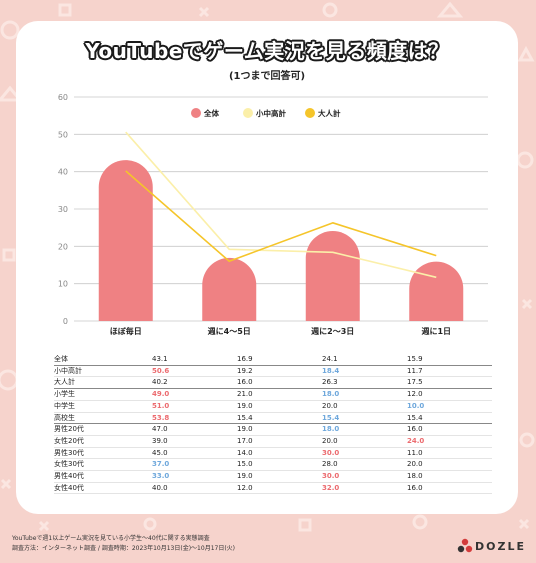 This screenshot has height=563, width=536. What do you see at coordinates (500, 546) in the screenshot?
I see `dozle-logo-text: DOZLE` at bounding box center [500, 546].